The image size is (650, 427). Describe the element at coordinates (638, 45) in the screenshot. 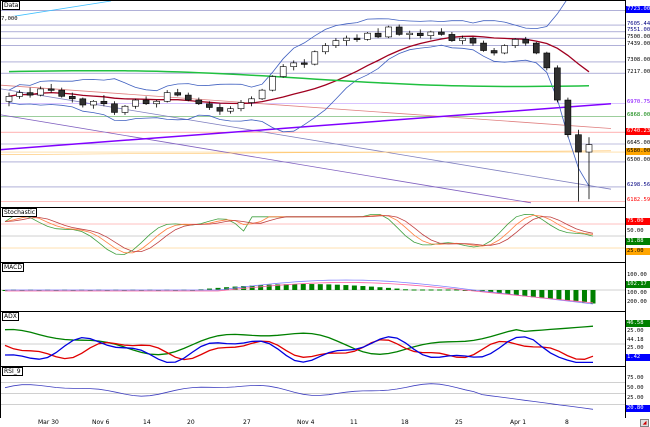

I see `price-value-tag: 7439.00` at that location.